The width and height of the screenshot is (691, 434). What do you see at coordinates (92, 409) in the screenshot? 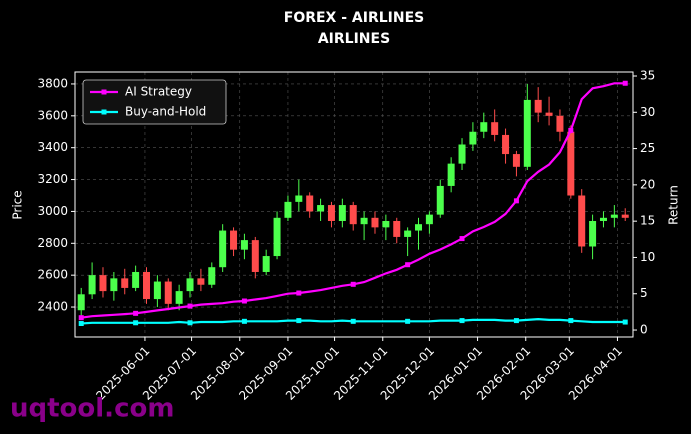
I see `watermark: uqtool.com` at bounding box center [92, 409].